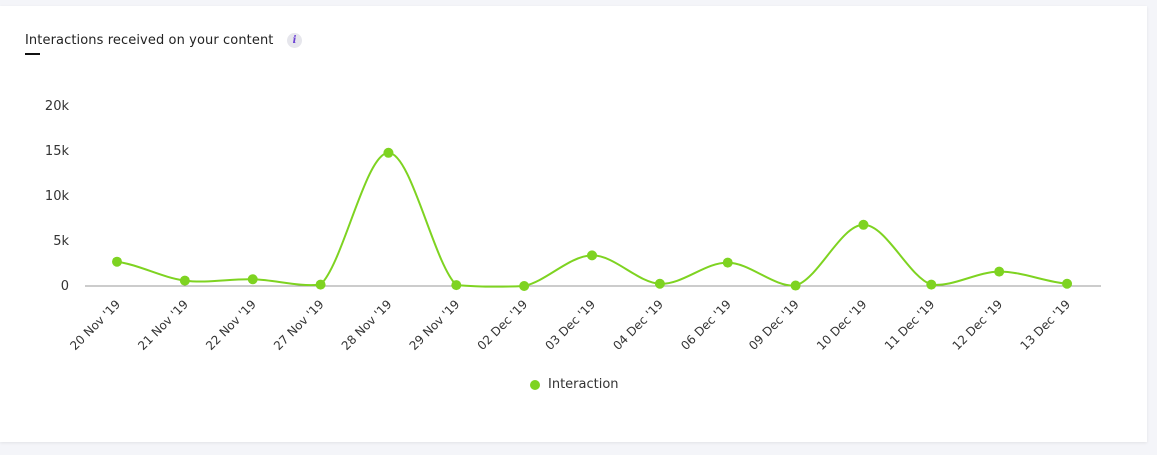  What do you see at coordinates (435, 325) in the screenshot?
I see `x-tick-label: 29 Nov '19` at bounding box center [435, 325].